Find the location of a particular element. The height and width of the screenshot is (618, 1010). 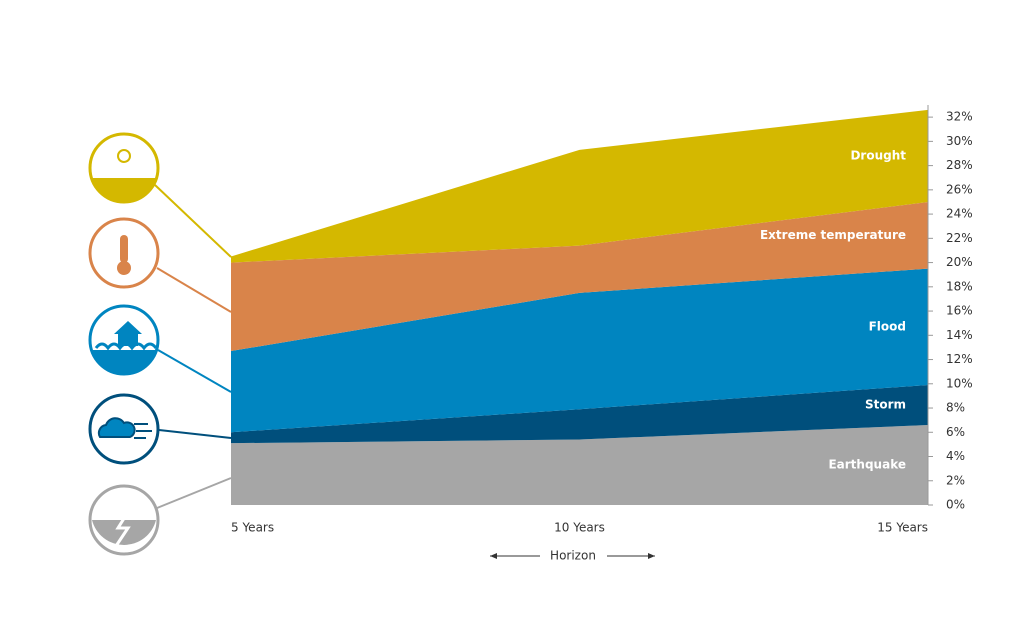

series-label: Flood is located at coordinates (887, 326).